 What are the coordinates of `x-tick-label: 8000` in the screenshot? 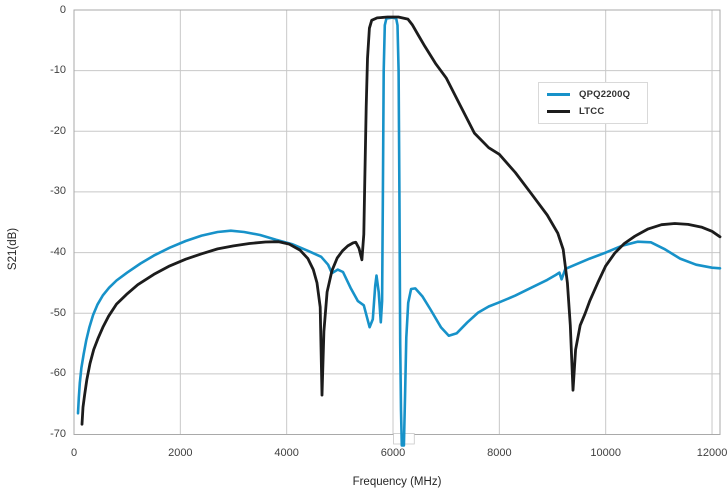 It's located at (499, 453).